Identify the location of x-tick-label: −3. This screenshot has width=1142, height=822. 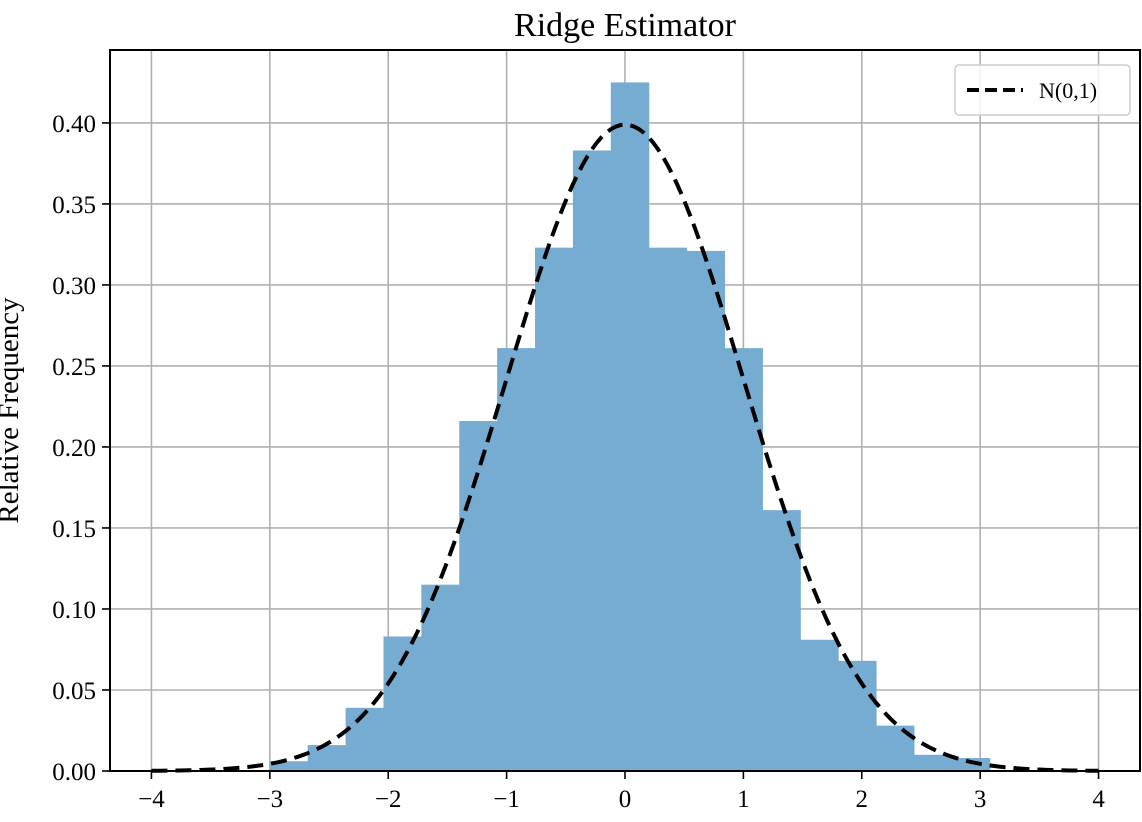
(270, 799).